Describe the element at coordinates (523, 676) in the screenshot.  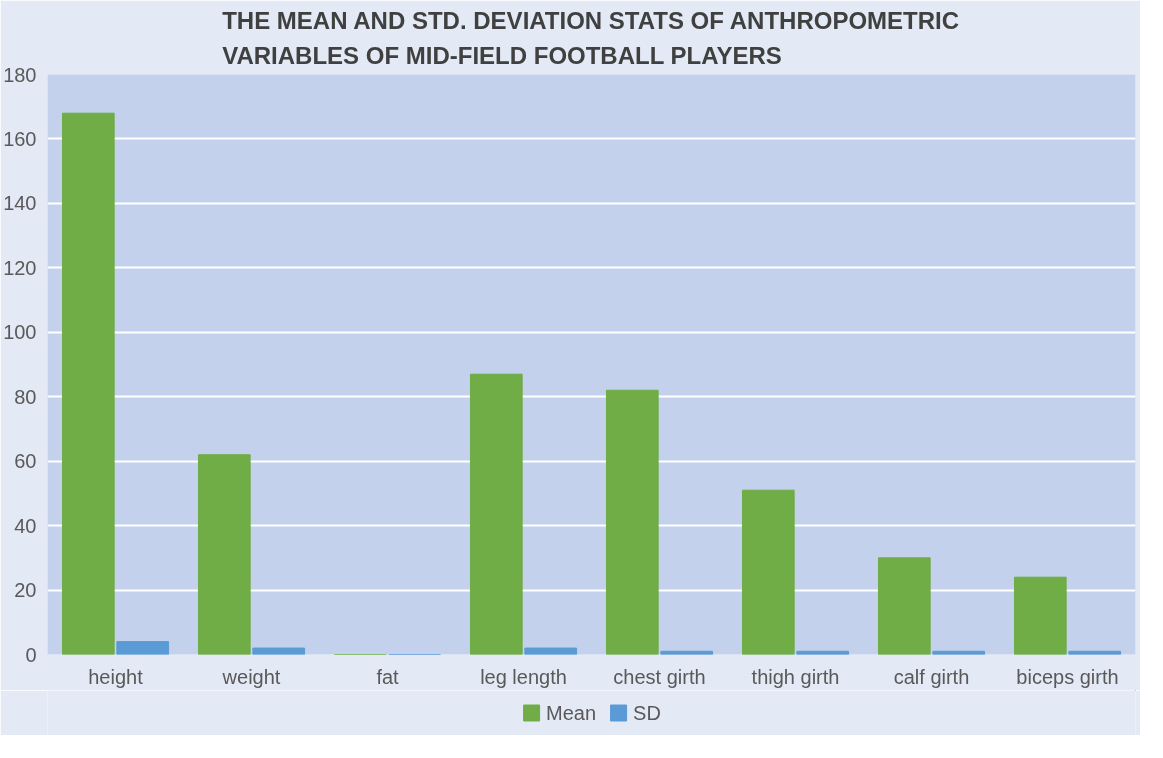
I see `x-tick-label: leg length` at that location.